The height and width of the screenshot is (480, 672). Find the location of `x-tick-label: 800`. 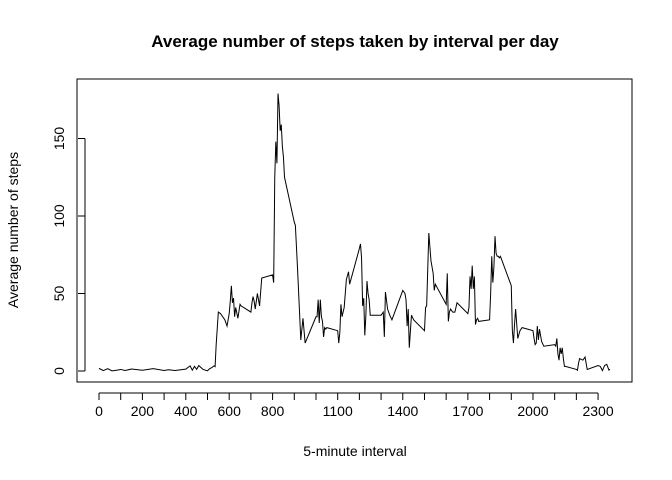

x-tick-label: 800 is located at coordinates (273, 411).